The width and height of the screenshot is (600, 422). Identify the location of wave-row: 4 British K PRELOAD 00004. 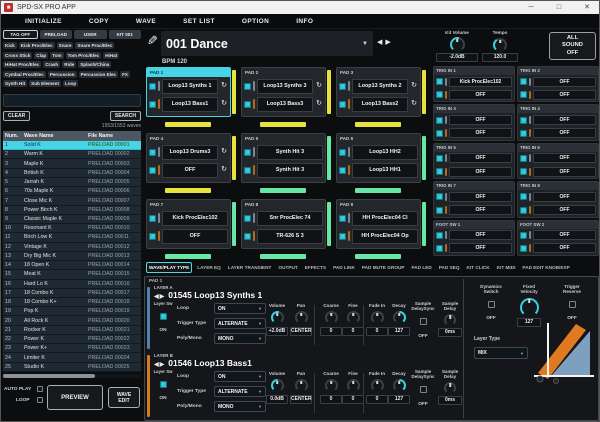
(72, 173).